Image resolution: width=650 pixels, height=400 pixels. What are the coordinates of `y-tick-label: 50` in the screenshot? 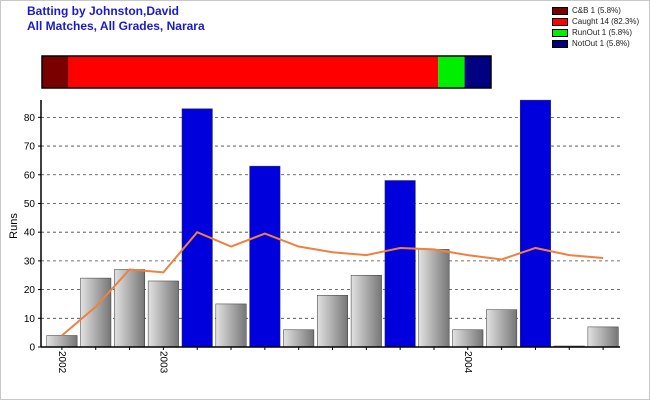 It's located at (30, 204).